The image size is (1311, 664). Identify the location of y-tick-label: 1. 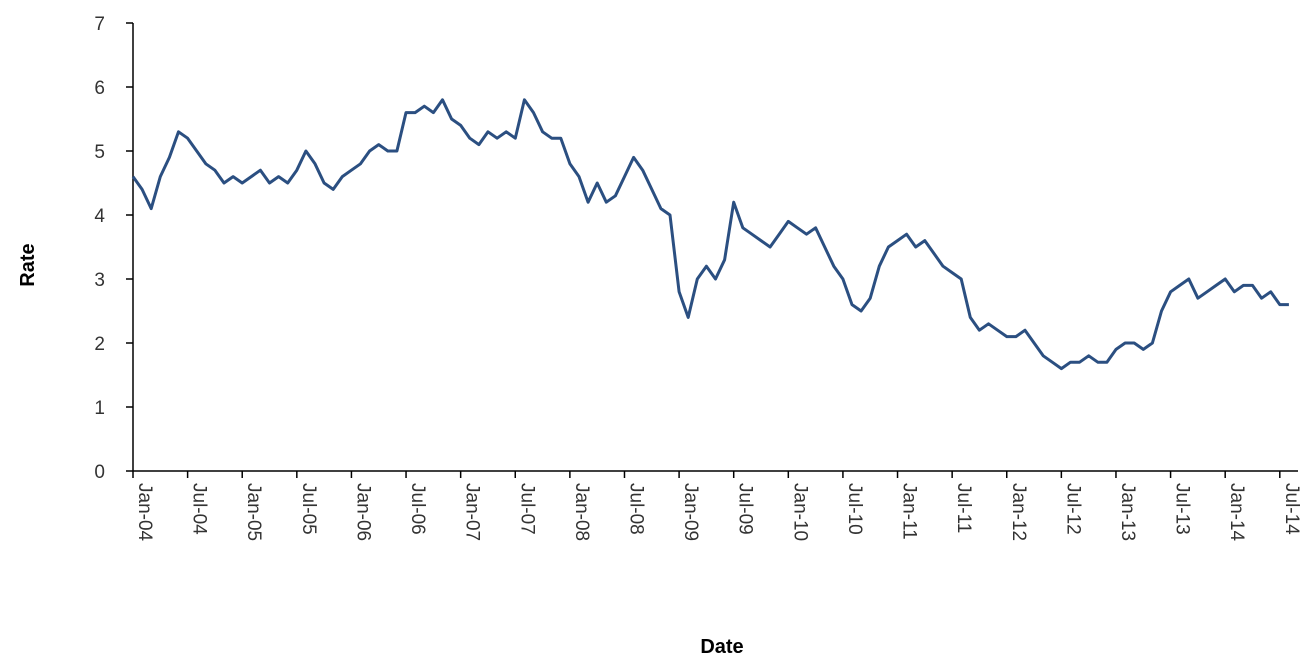
(99, 408).